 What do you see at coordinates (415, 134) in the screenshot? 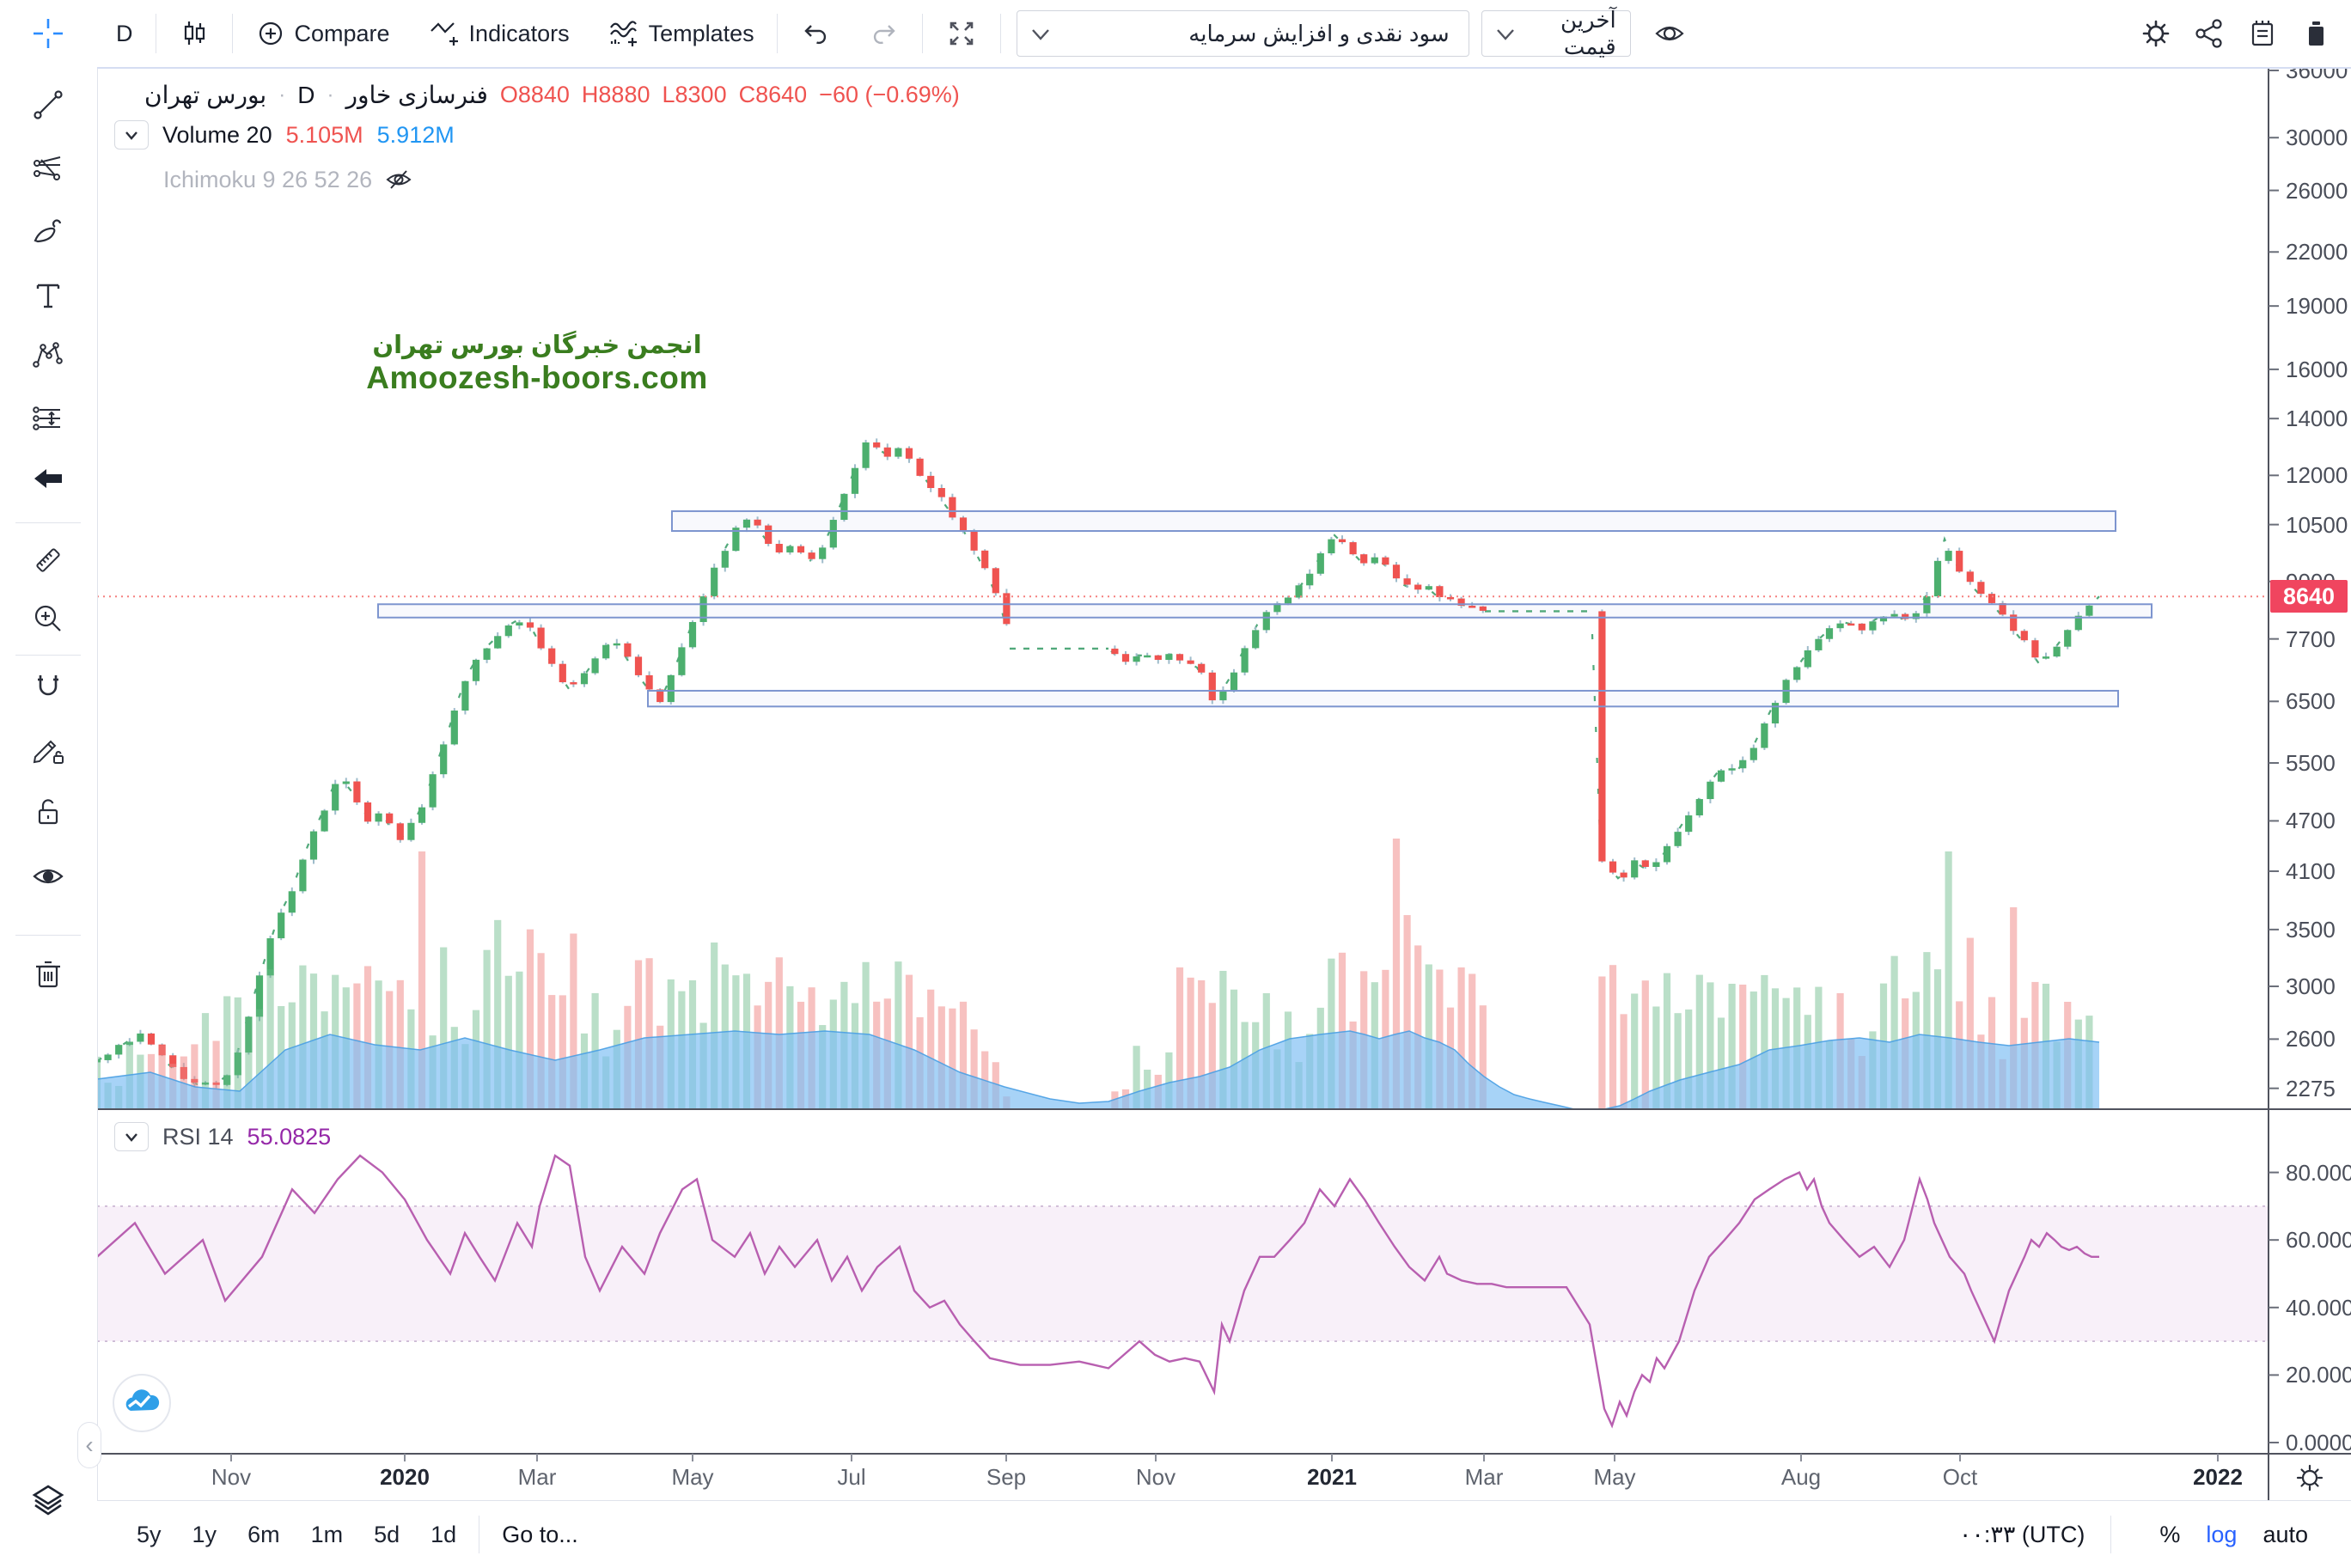
I see `volume-value-2: 5.912M` at bounding box center [415, 134].